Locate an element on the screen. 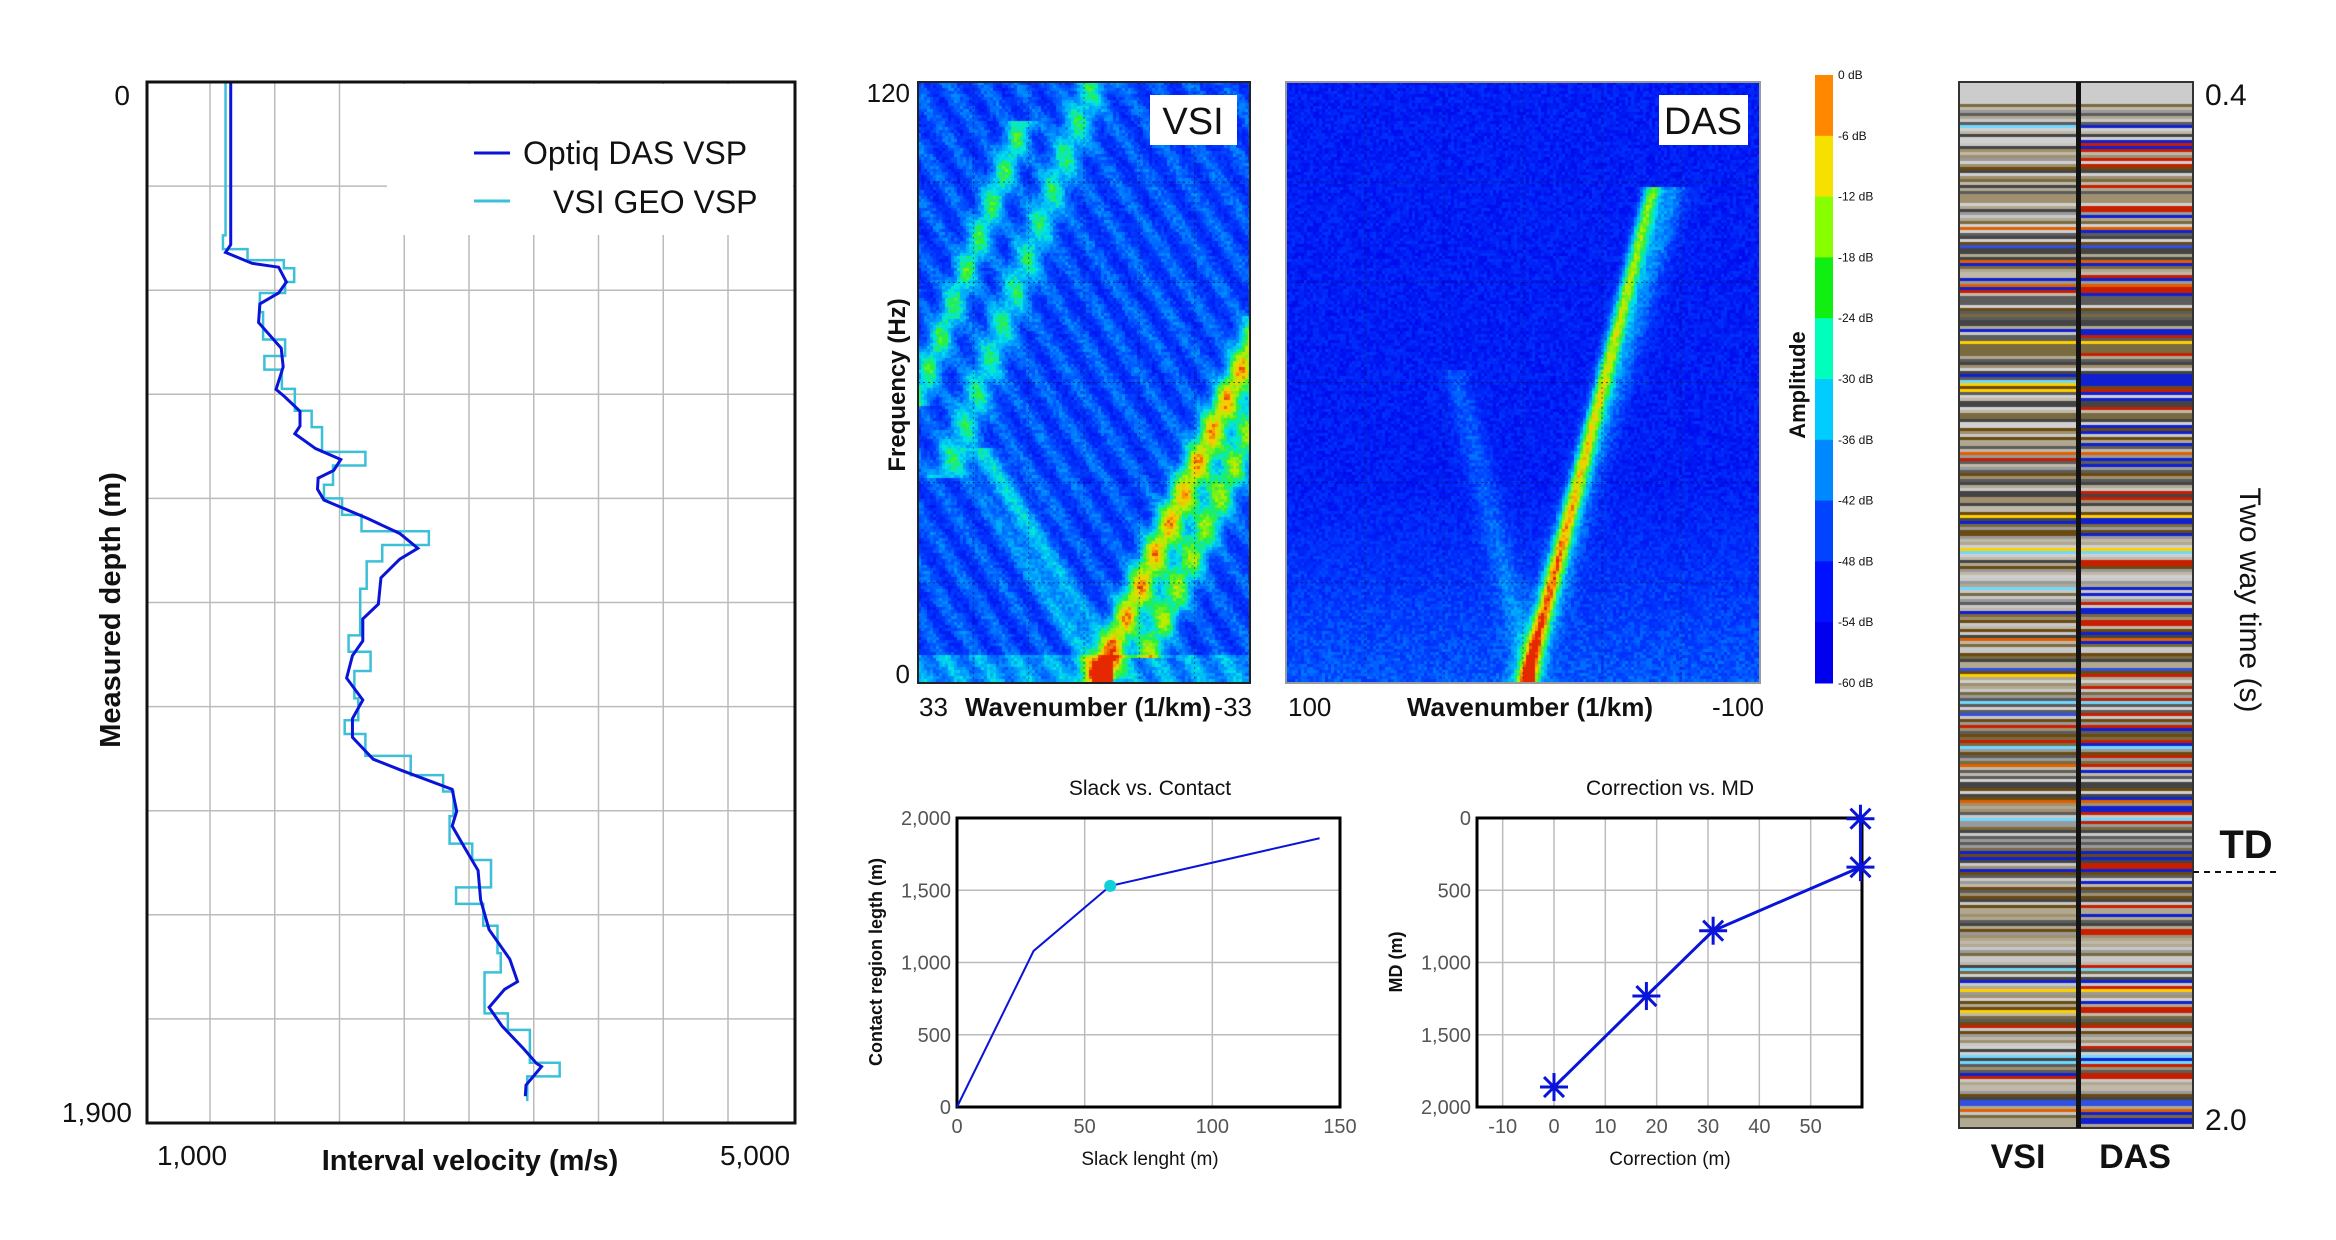 The width and height of the screenshot is (2336, 1240). legend: Optiq DAS VSP VSI GEO VSP is located at coordinates (616, 177).